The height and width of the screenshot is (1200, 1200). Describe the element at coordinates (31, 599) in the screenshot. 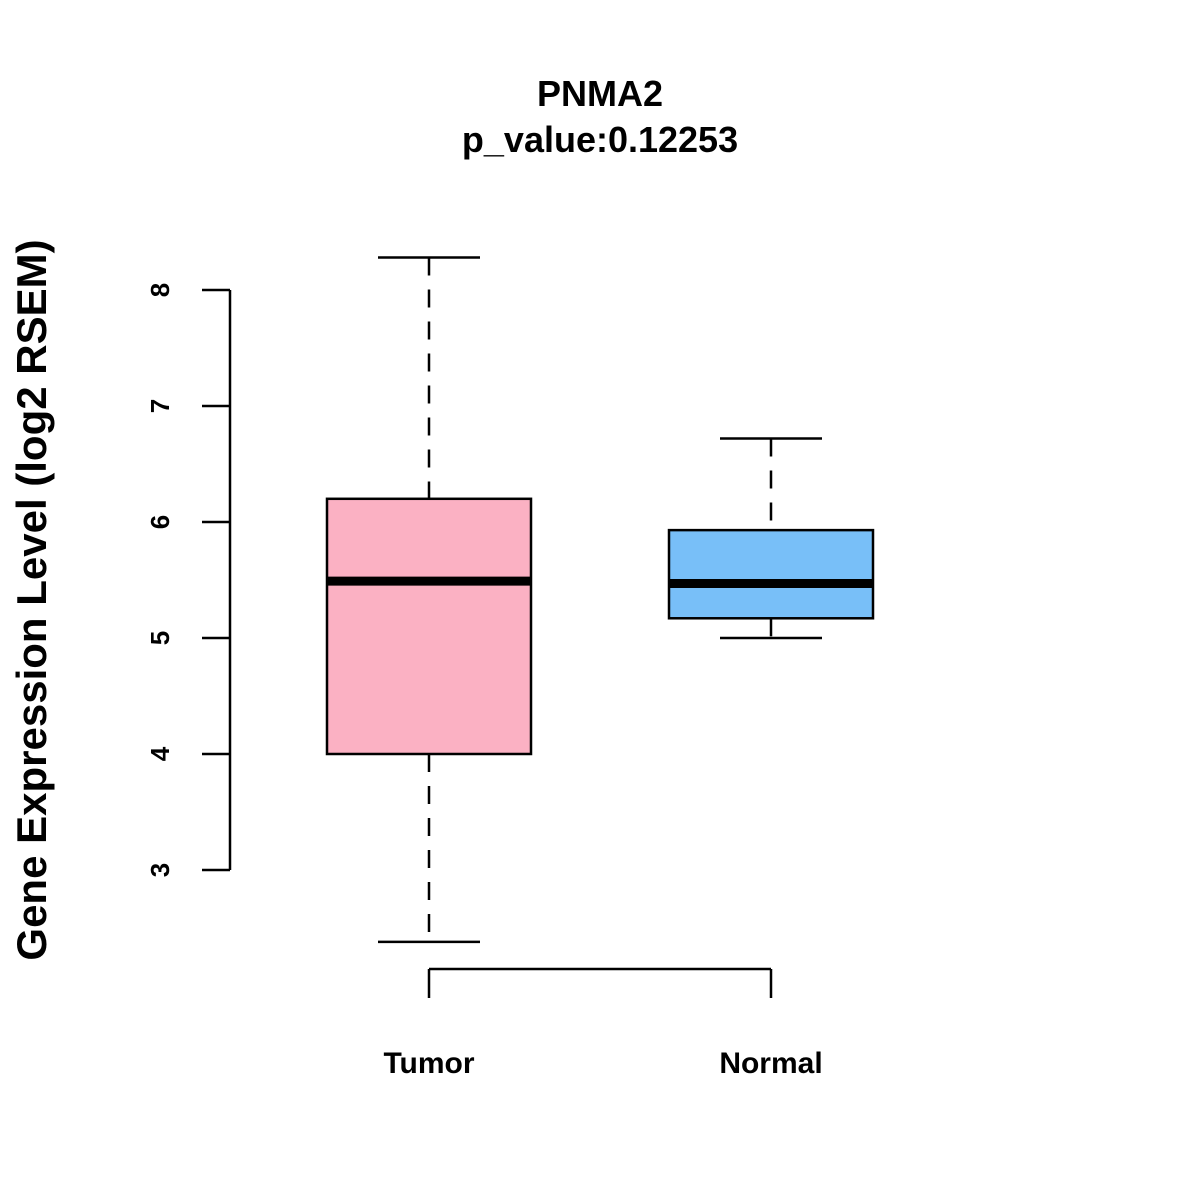

I see `y-axis-label: Gene Expression Level (log2 RSEM)` at that location.